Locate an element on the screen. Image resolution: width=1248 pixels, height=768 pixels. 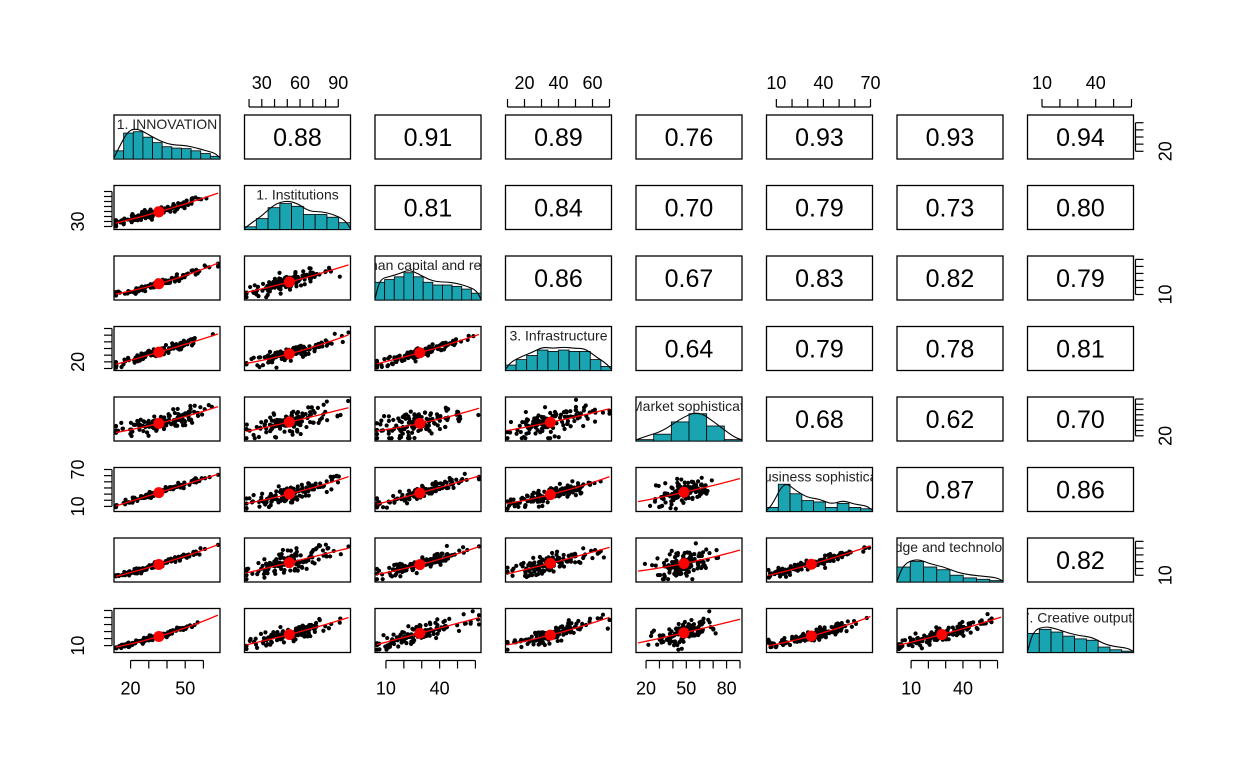
scatter-points is located at coordinates (428, 630).